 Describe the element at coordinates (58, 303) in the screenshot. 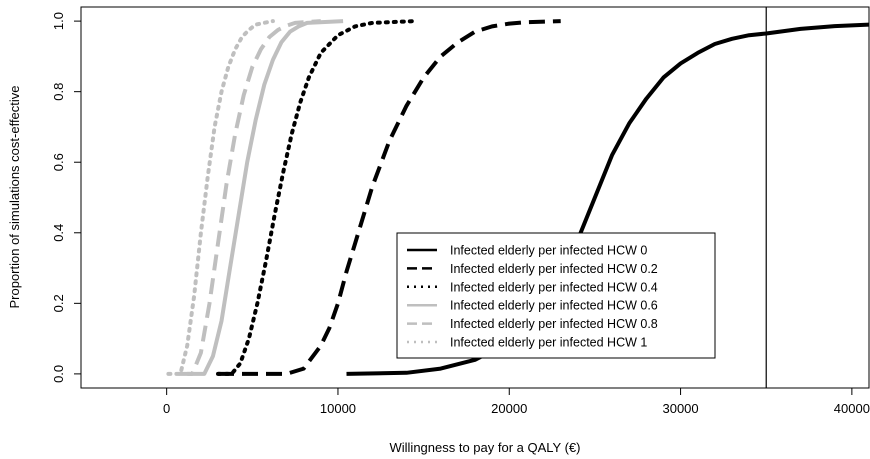

I see `y-tick-label: 0.2` at that location.